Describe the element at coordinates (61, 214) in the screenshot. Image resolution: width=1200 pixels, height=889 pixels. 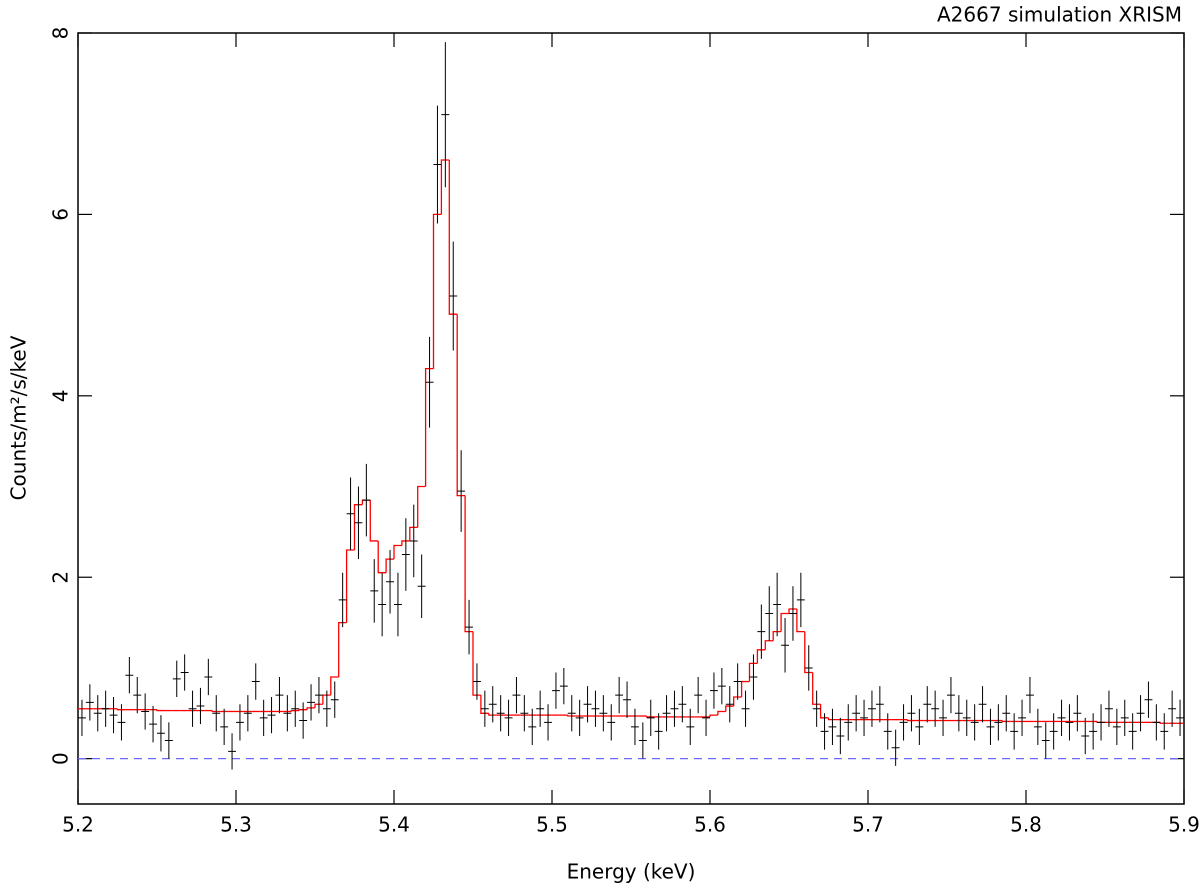
I see `y-tick-label: 6` at that location.